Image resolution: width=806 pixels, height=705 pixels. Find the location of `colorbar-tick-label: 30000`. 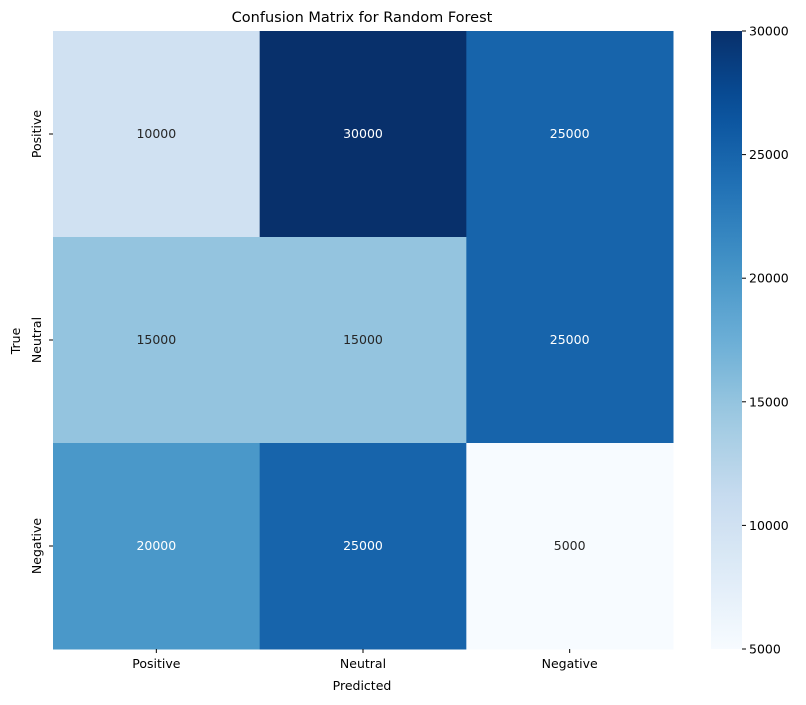

colorbar-tick-label: 30000 is located at coordinates (769, 31).